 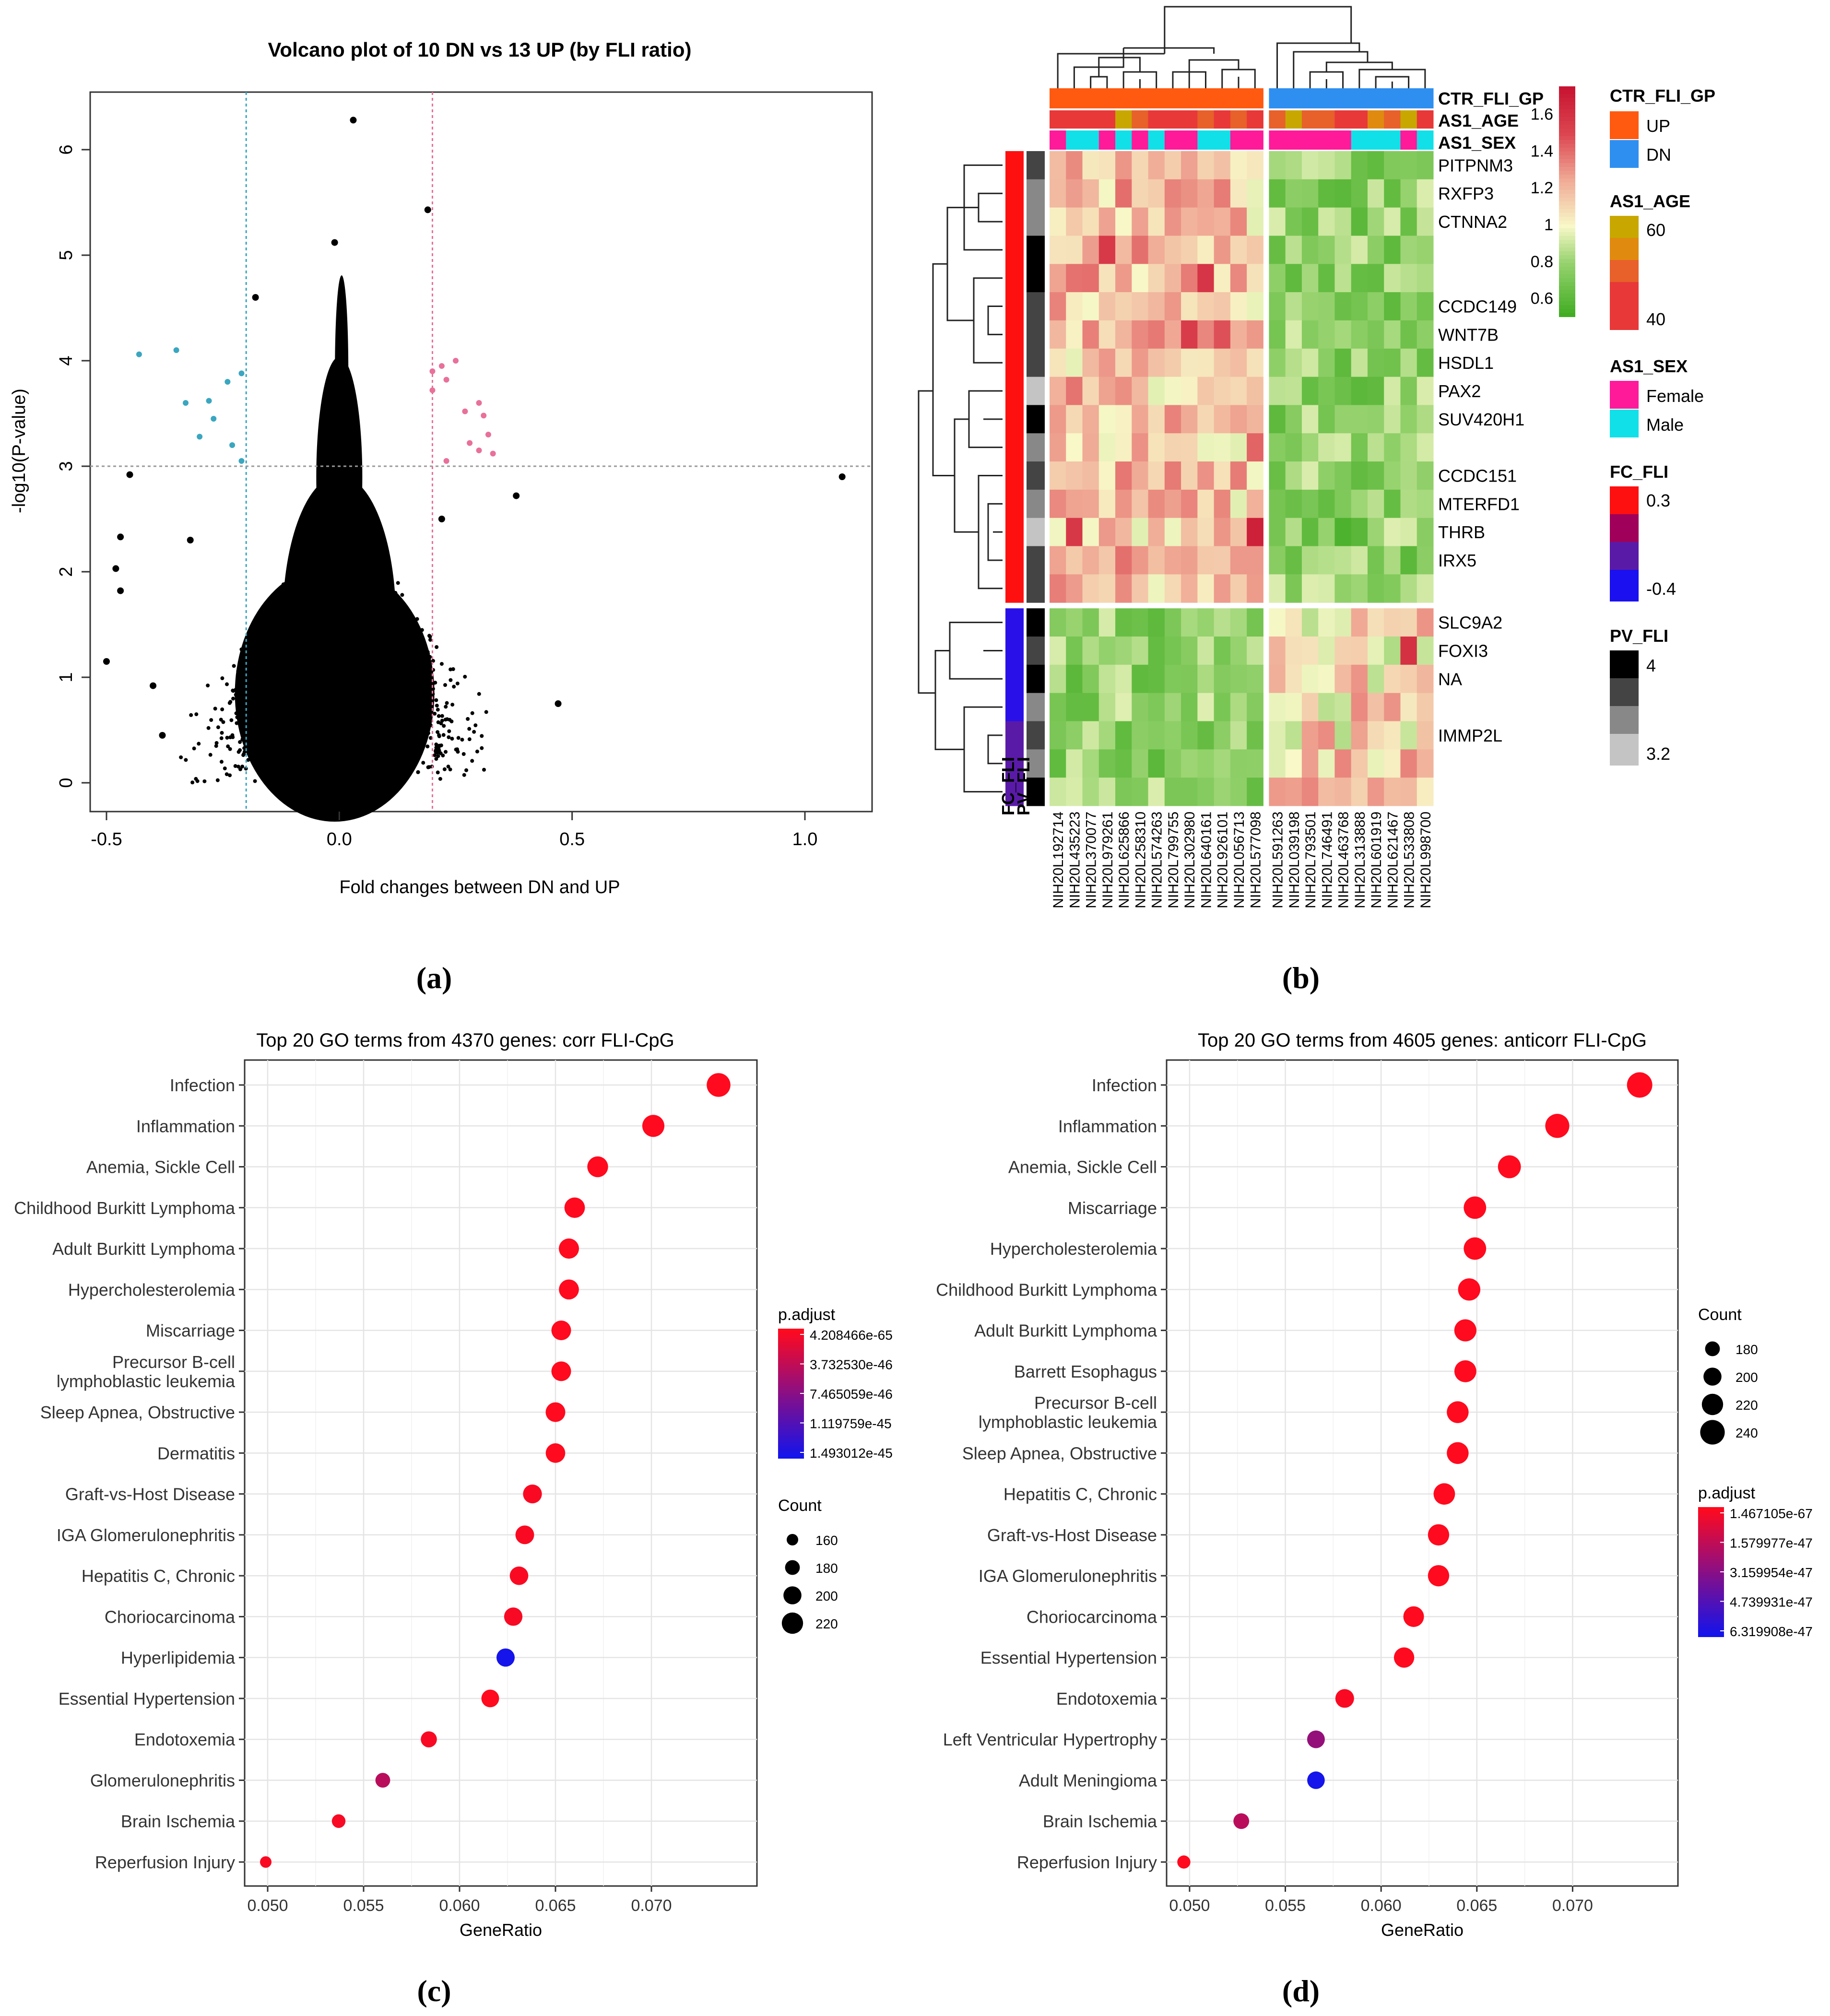 What do you see at coordinates (1747, 1349) in the screenshot?
I see `count-legend-label: 180` at bounding box center [1747, 1349].